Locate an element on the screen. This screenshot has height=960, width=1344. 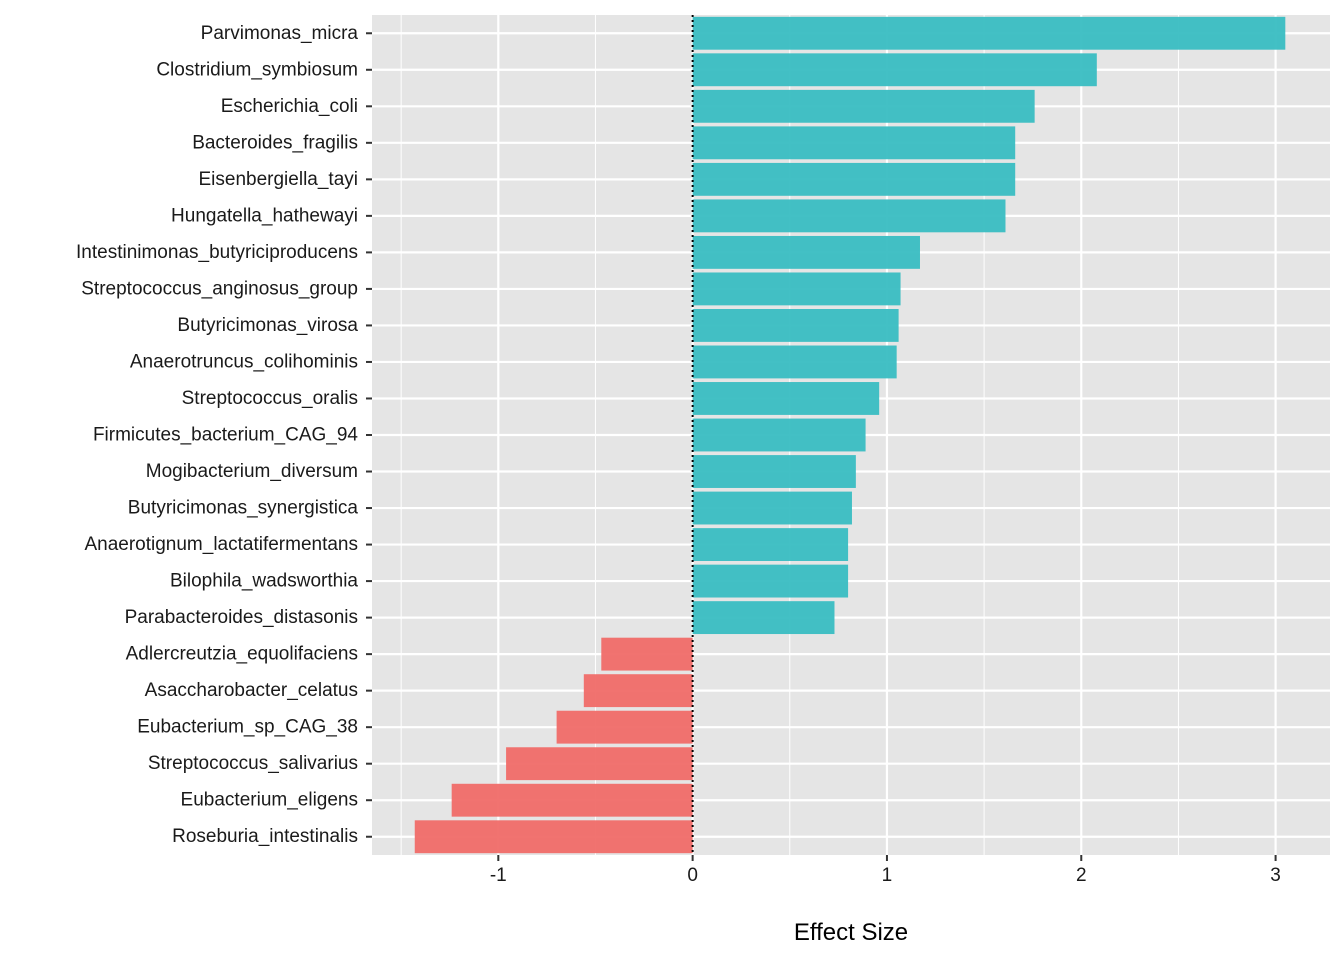
y-tick-label: Hungatella_hathewayi is located at coordinates (264, 215).